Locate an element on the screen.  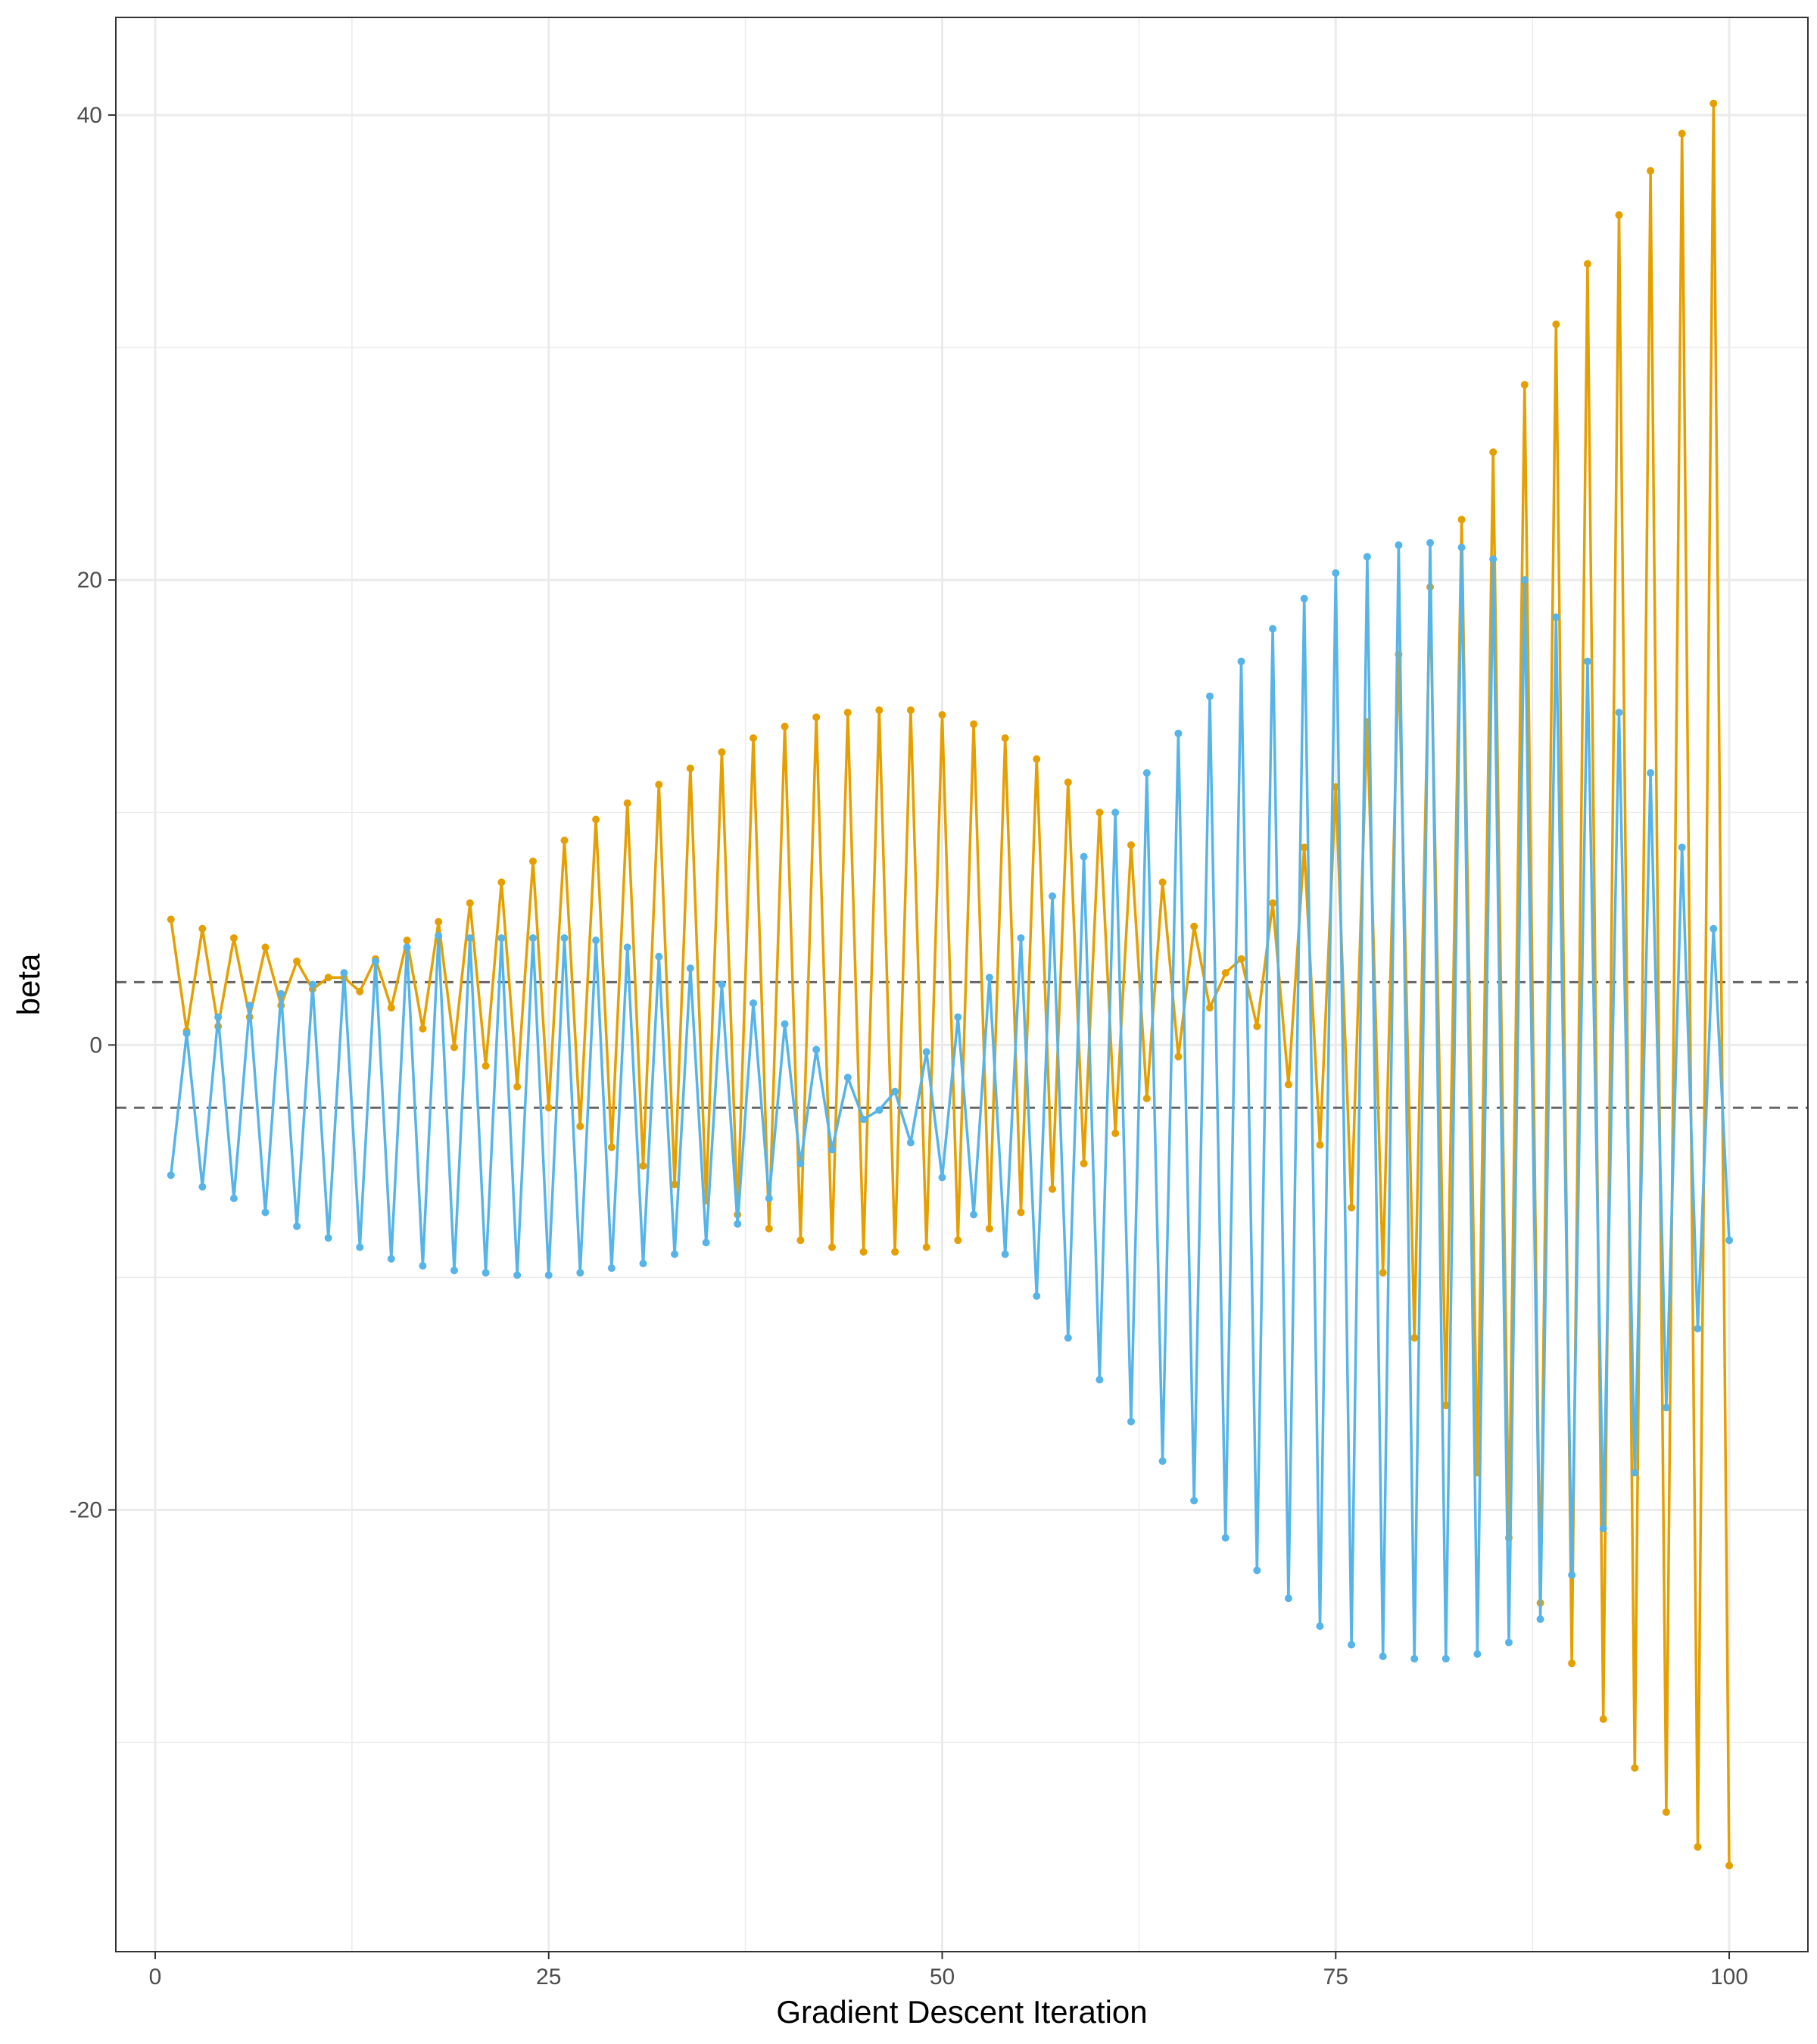
y-tick-label: 0 is located at coordinates (95, 1045).